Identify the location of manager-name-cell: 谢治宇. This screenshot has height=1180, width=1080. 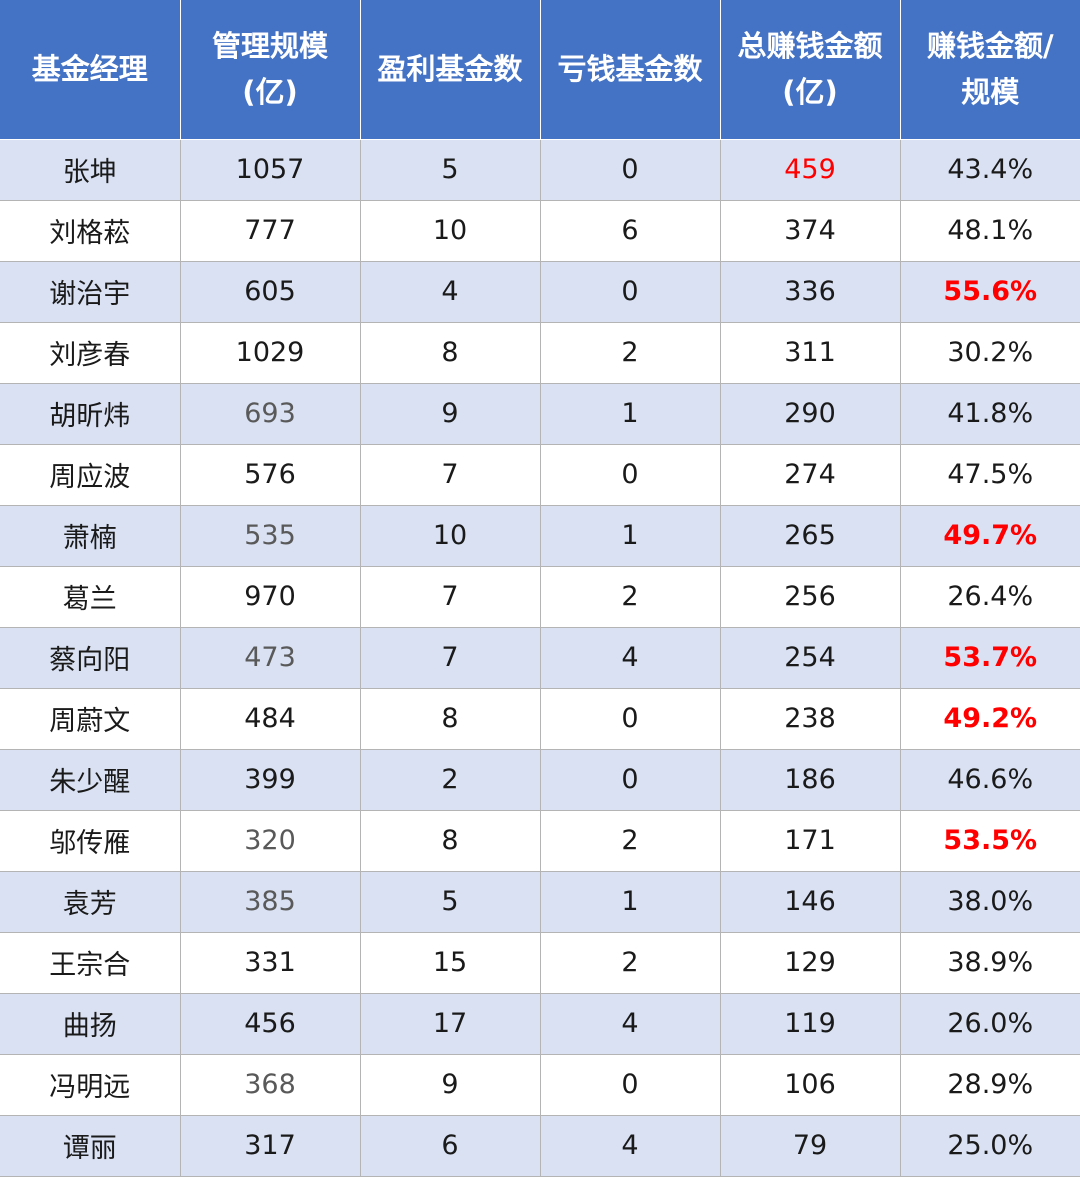
(90, 292).